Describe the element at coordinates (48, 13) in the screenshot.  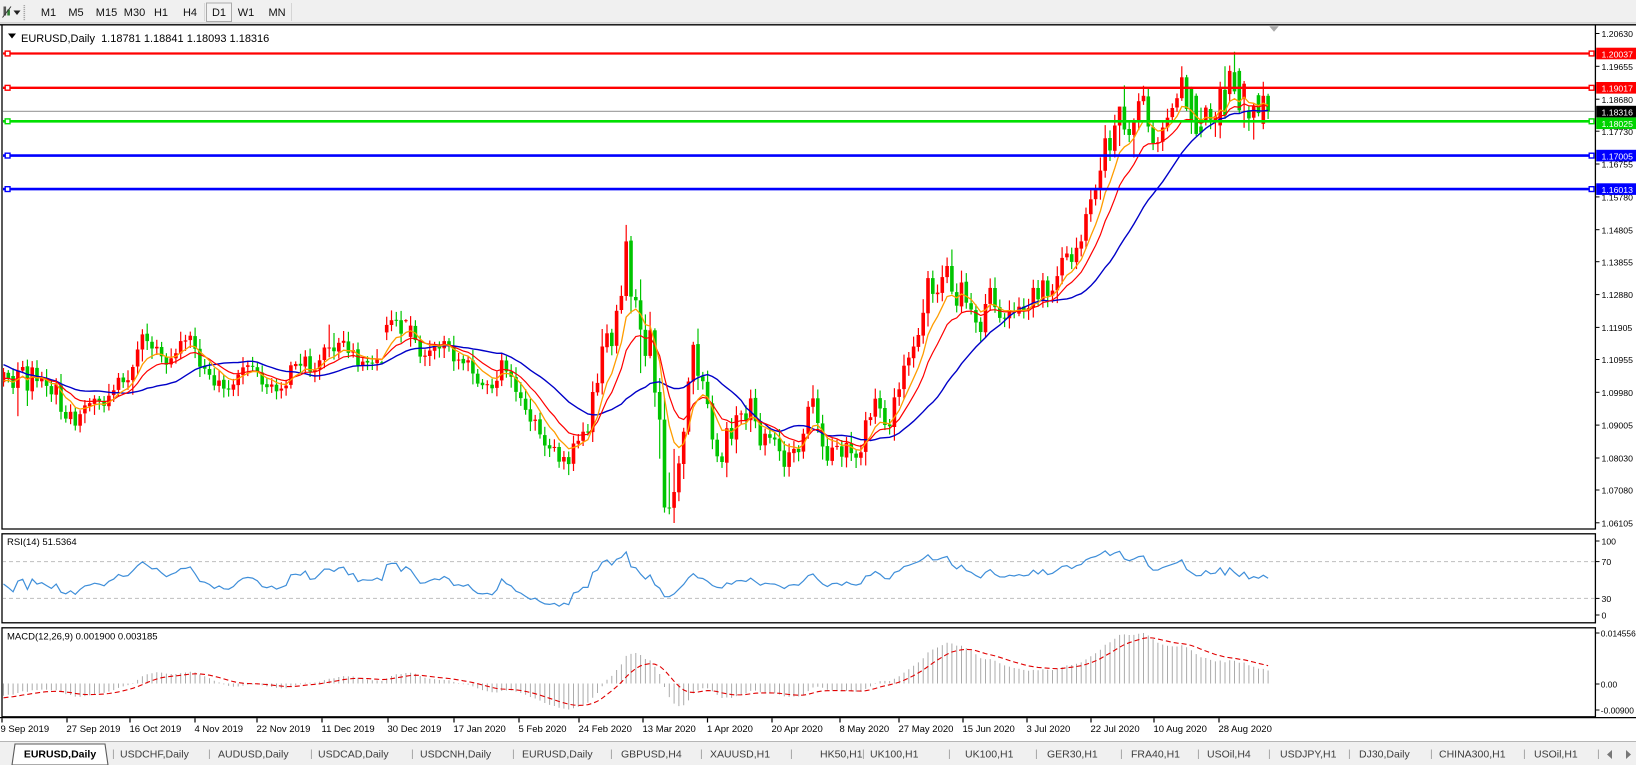
I see `svg-text: M1` at that location.